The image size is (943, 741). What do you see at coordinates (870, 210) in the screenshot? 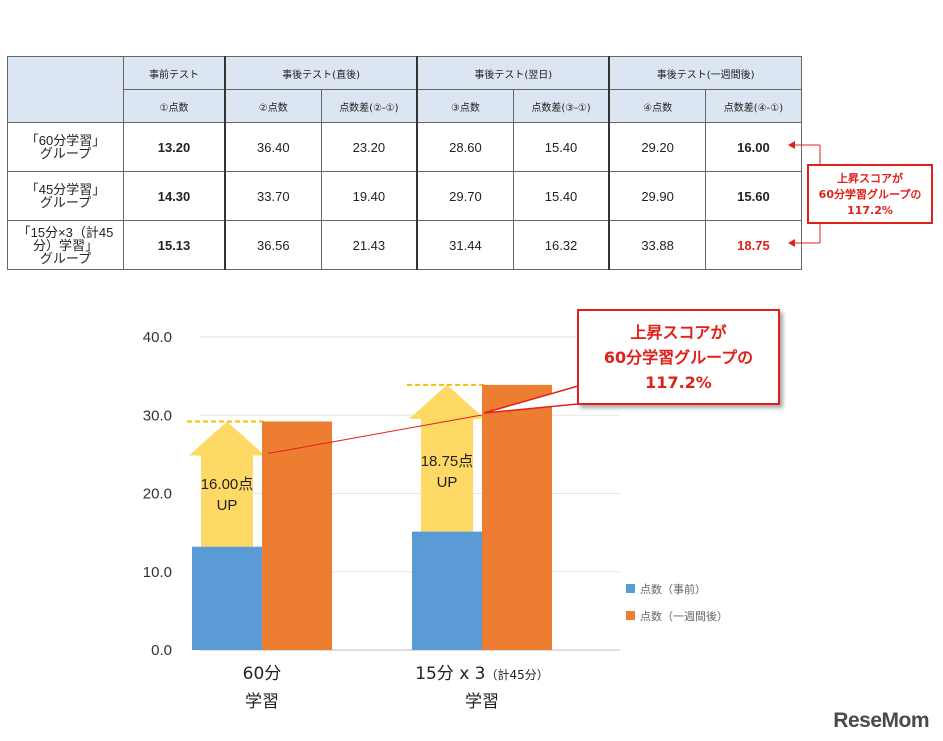
I see `callout-small-line3: 117.2%` at bounding box center [870, 210].